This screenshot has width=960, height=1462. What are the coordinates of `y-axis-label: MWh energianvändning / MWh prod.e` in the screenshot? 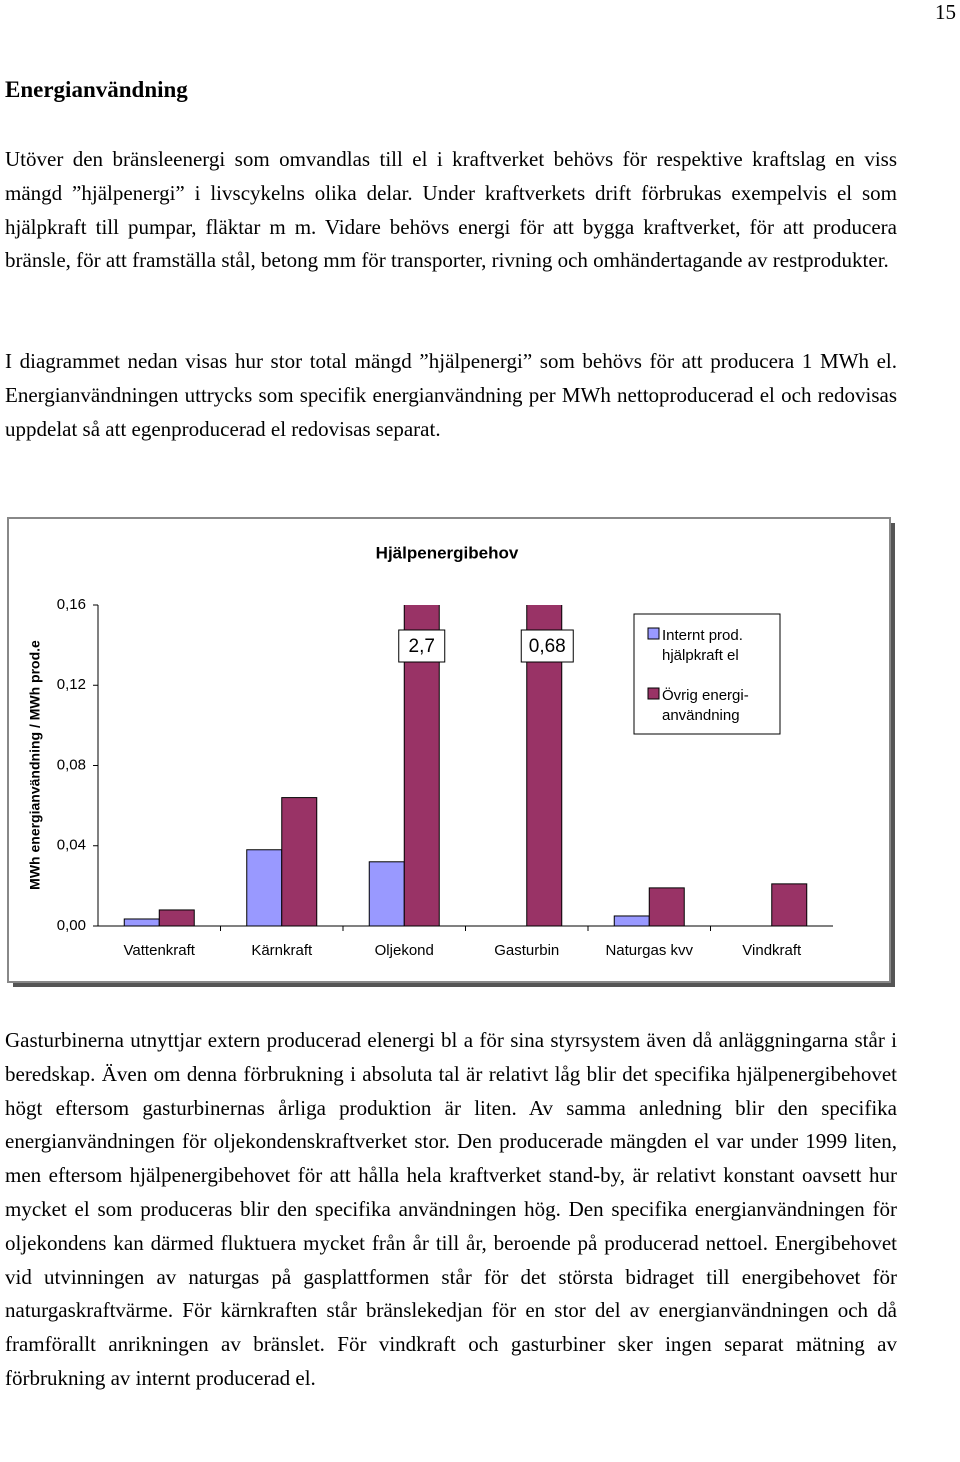 It's located at (35, 765).